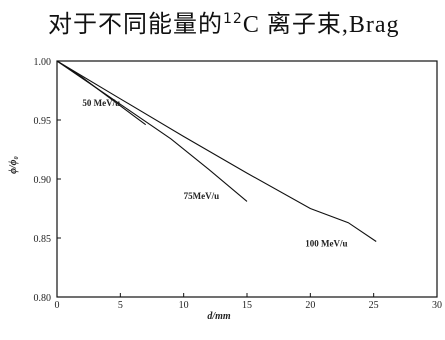 This screenshot has width=445, height=340. I want to click on series-label-1: 50 MeV/u, so click(101, 103).